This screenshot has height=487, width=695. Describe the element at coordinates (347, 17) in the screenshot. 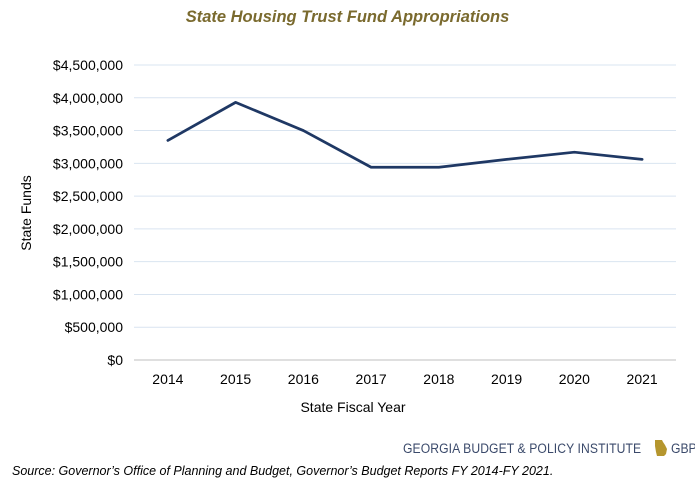

I see `chart-title: State Housing Trust Fund Appropriations` at that location.